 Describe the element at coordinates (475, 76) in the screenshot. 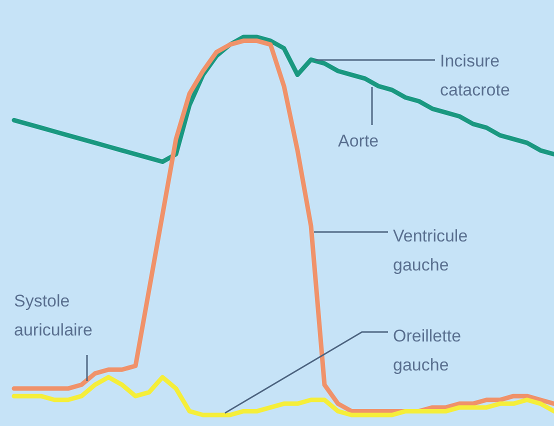

I see `annotation: Incisure catacrote` at that location.